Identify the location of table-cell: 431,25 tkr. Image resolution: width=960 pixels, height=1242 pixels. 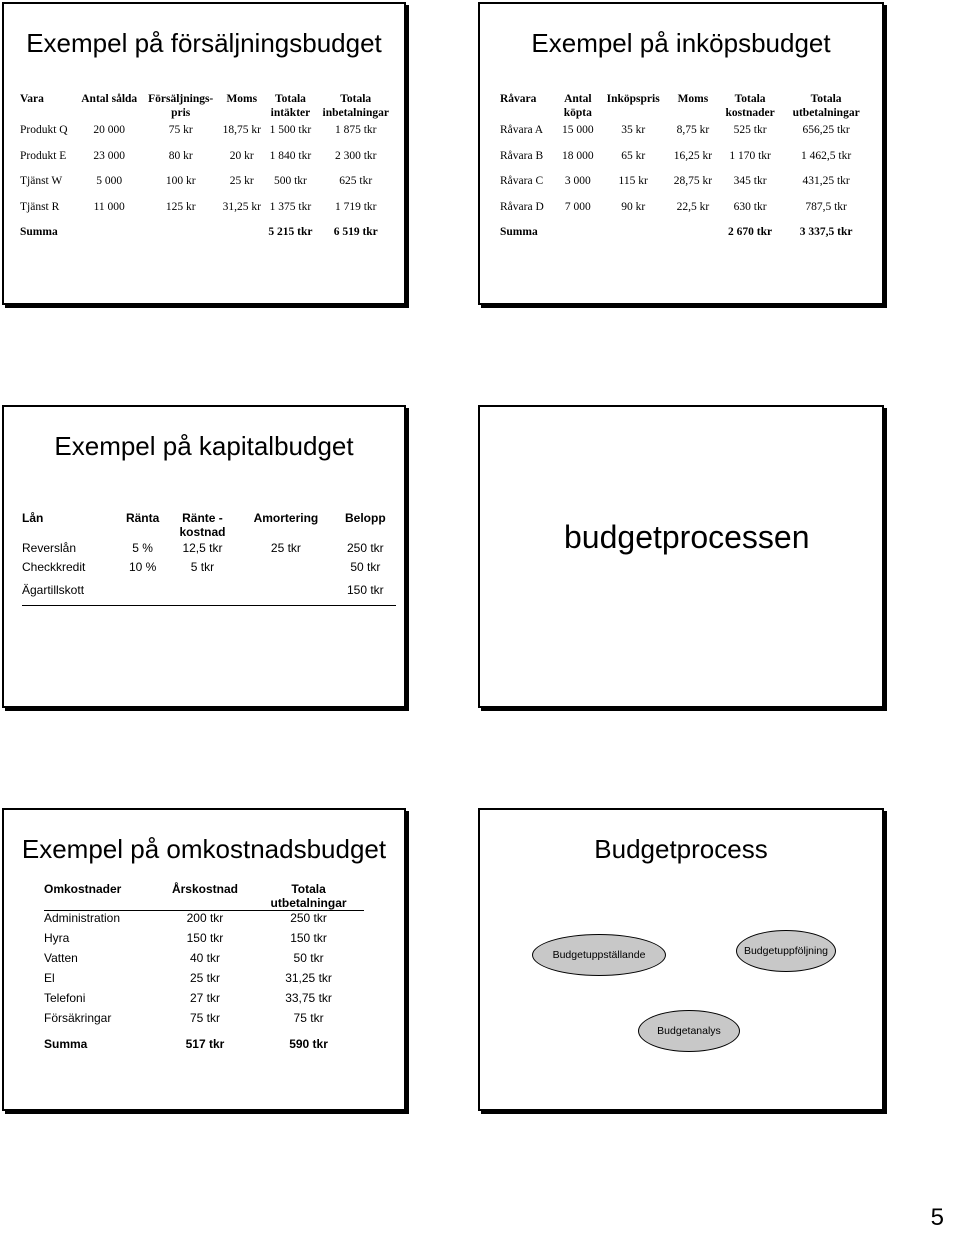
(826, 181).